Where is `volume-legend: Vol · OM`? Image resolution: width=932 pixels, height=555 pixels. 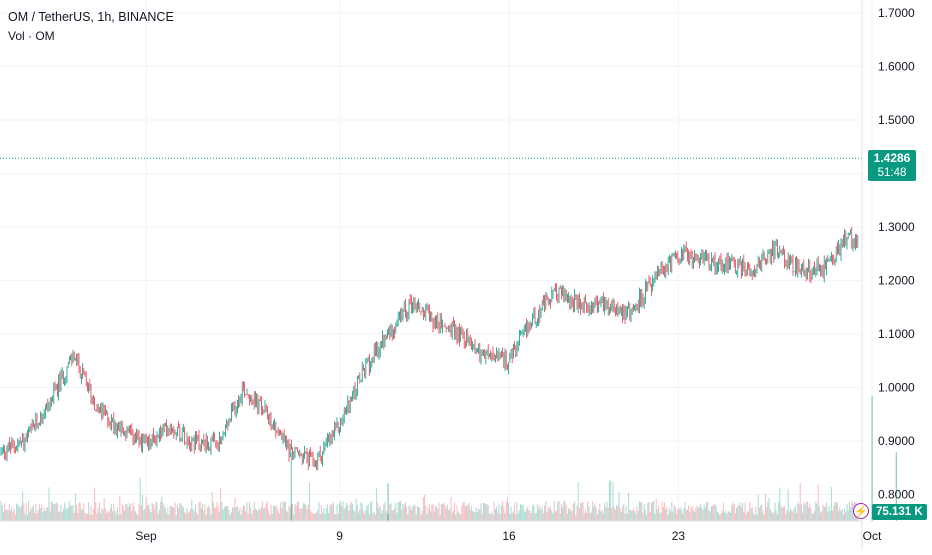 volume-legend: Vol · OM is located at coordinates (31, 36).